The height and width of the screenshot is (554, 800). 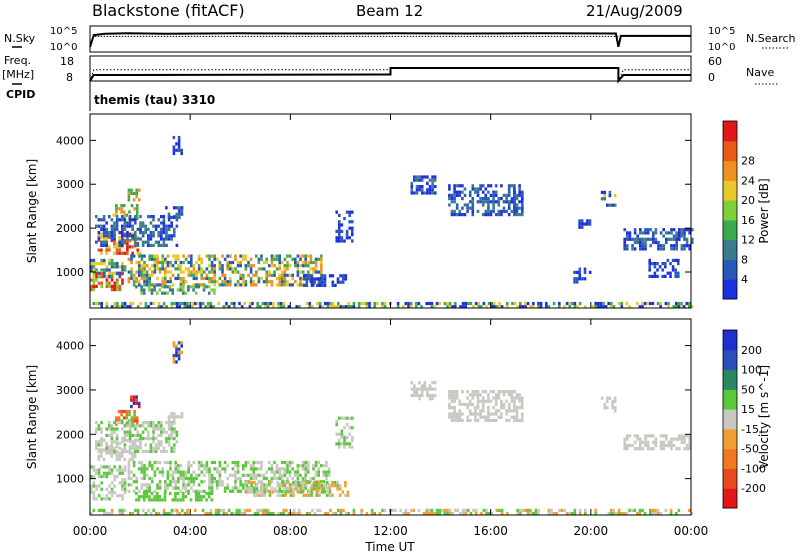 What do you see at coordinates (730, 230) in the screenshot?
I see `colorbar-swatch` at bounding box center [730, 230].